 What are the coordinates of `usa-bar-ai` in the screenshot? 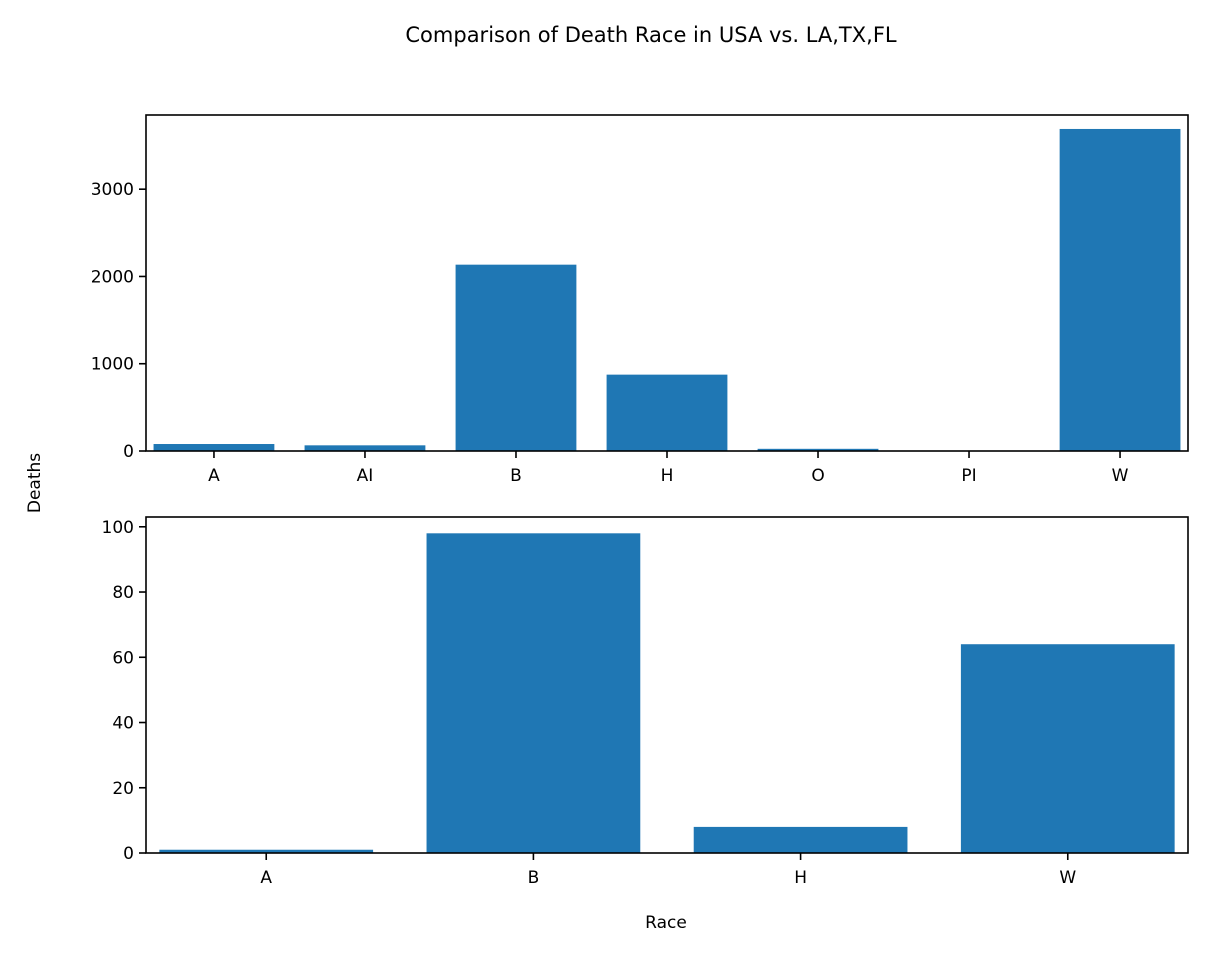 It's located at (365, 448).